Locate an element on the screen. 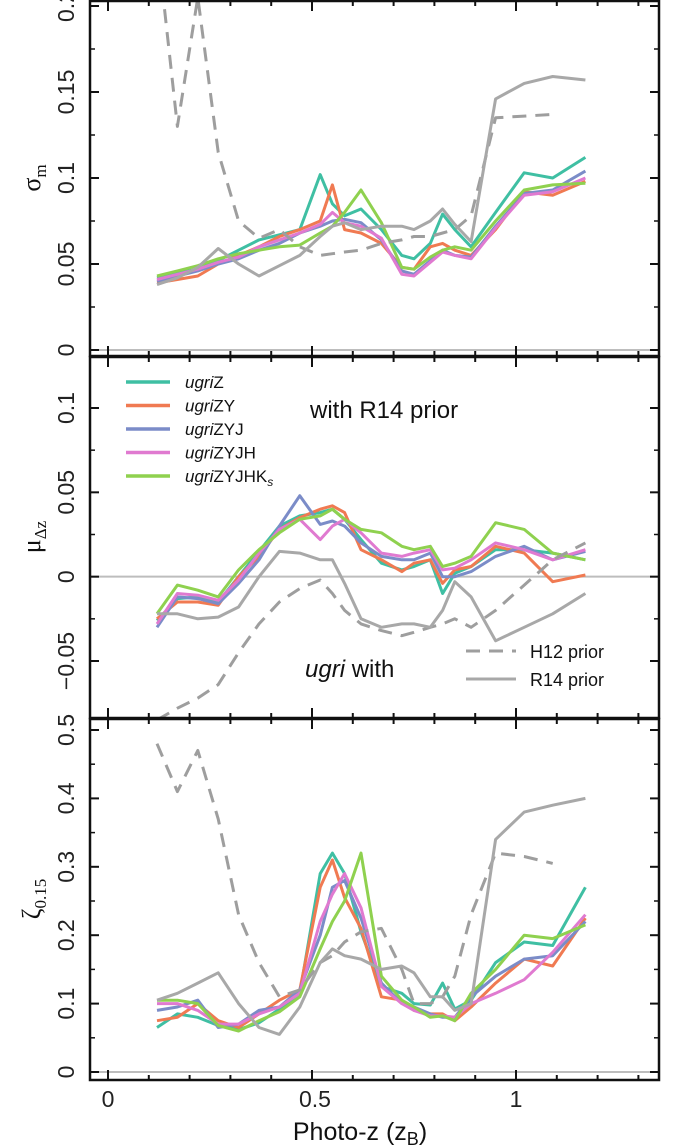 This screenshot has height=1148, width=676. legend-label-2: ugriZYJ is located at coordinates (214, 429).